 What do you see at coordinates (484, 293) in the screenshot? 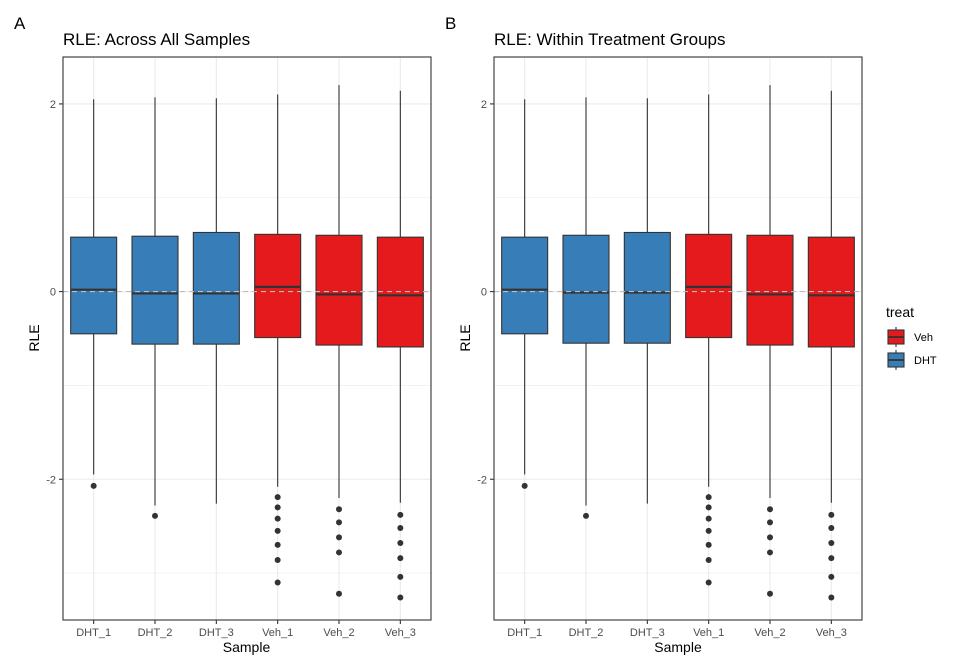
I see `panel-b-y-tick-label: 0` at bounding box center [484, 293].